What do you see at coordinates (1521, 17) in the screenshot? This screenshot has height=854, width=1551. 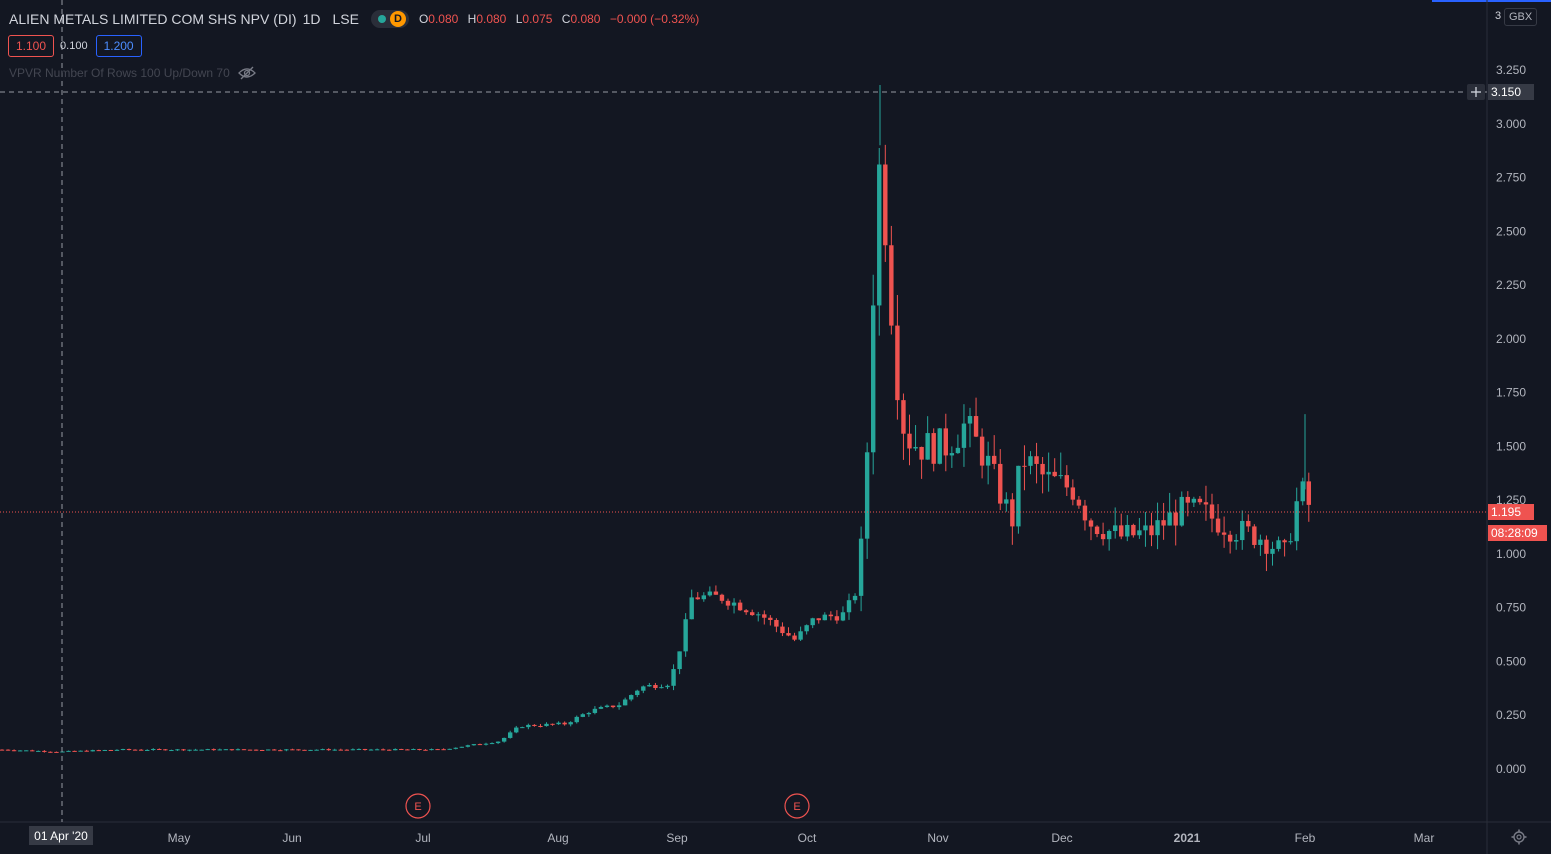 I see `currency-button: GBX` at bounding box center [1521, 17].